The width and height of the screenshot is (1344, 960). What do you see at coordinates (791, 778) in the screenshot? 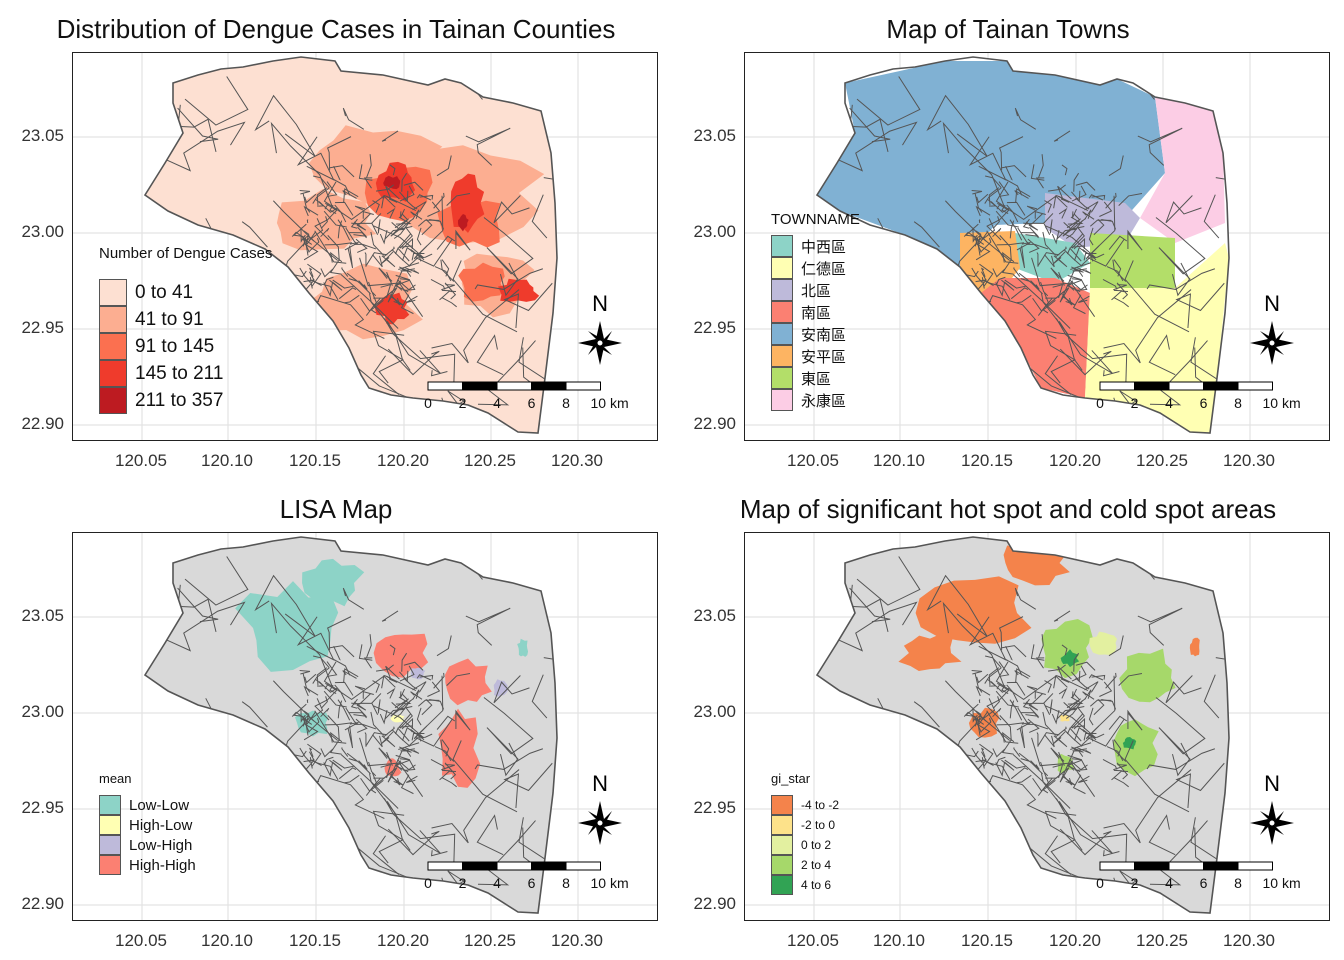
I see `legend-title: gi_star` at bounding box center [791, 778].